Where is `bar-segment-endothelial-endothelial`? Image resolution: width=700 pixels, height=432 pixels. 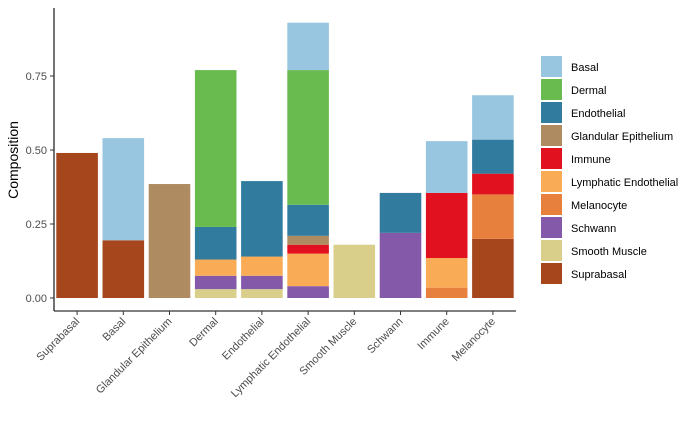 bar-segment-endothelial-endothelial is located at coordinates (262, 219).